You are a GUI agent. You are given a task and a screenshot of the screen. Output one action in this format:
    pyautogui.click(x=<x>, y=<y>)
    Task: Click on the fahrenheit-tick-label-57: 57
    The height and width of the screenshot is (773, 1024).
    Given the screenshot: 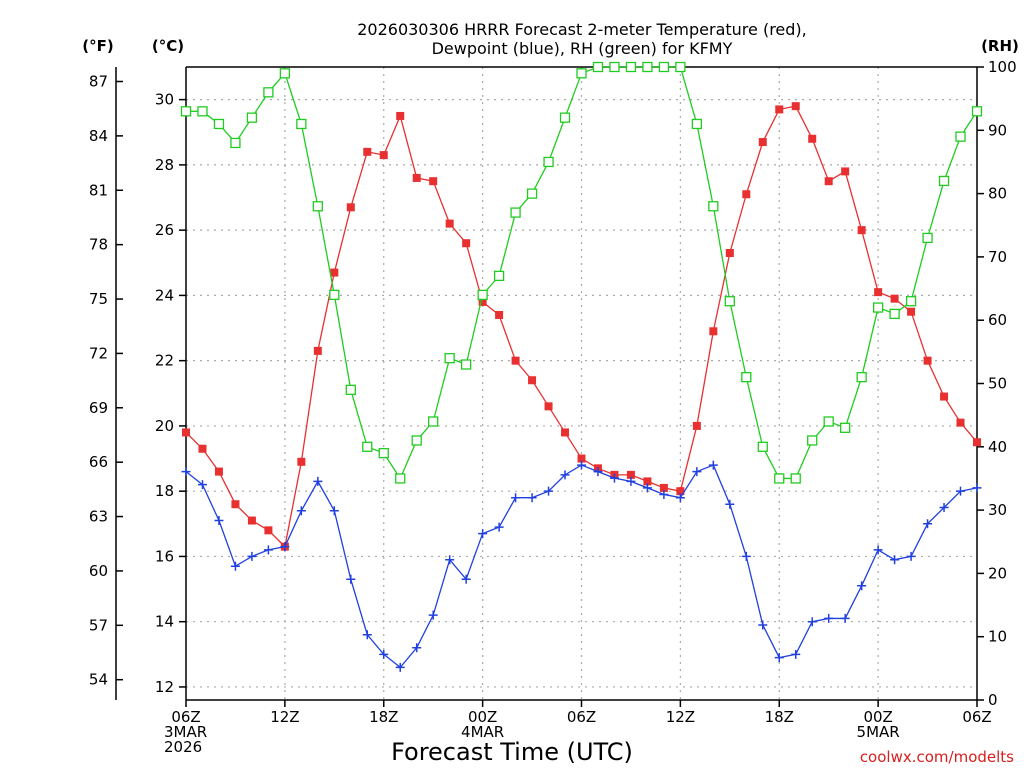 What is the action you would take?
    pyautogui.click(x=98, y=625)
    